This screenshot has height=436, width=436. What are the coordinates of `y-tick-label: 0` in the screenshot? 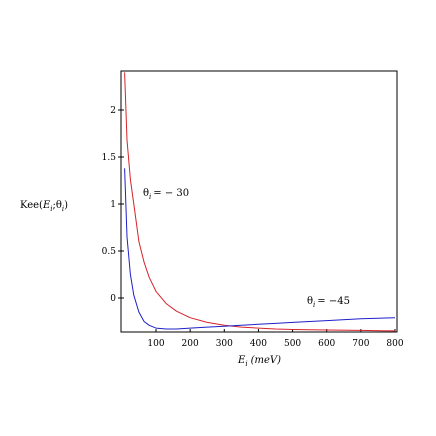 It's located at (113, 299).